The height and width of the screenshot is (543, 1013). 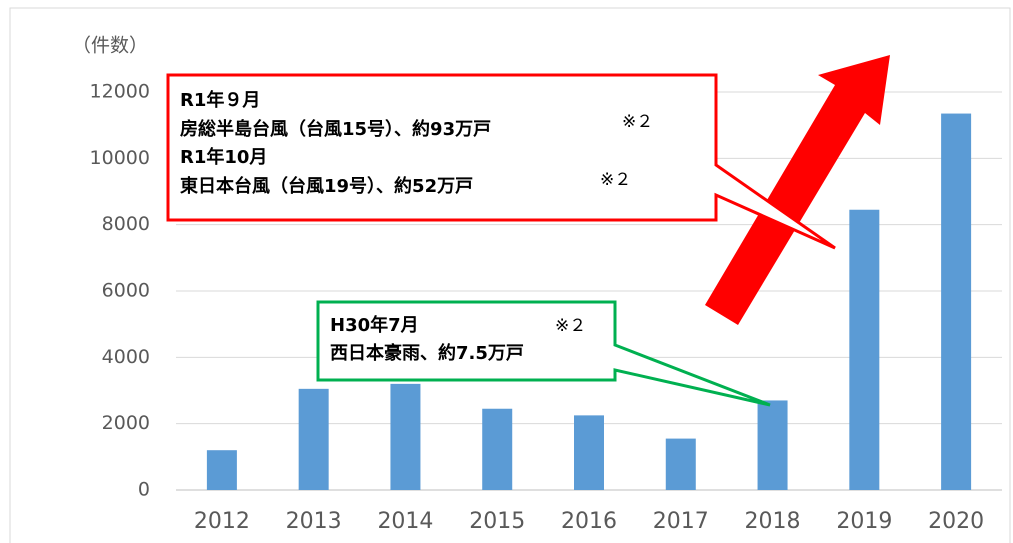 I want to click on annotation-text: 東日本台風（台風19号）、約52万戸, so click(x=326, y=186).